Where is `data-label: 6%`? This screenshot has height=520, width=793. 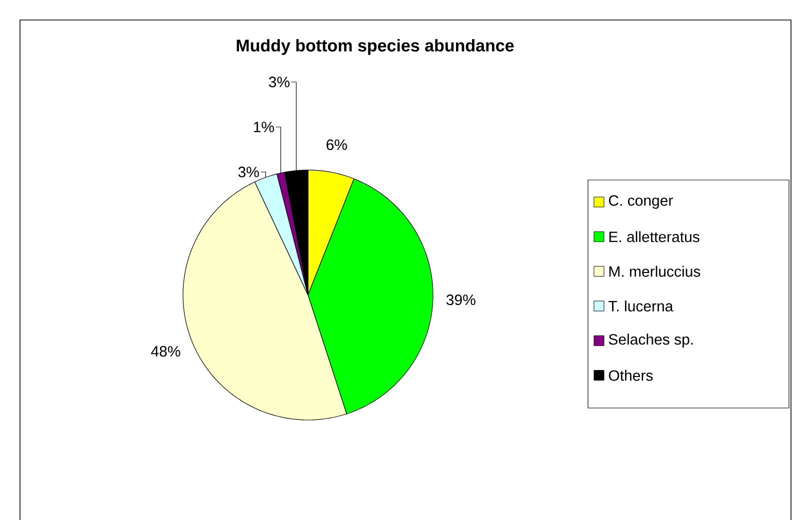
data-label: 6% is located at coordinates (336, 144).